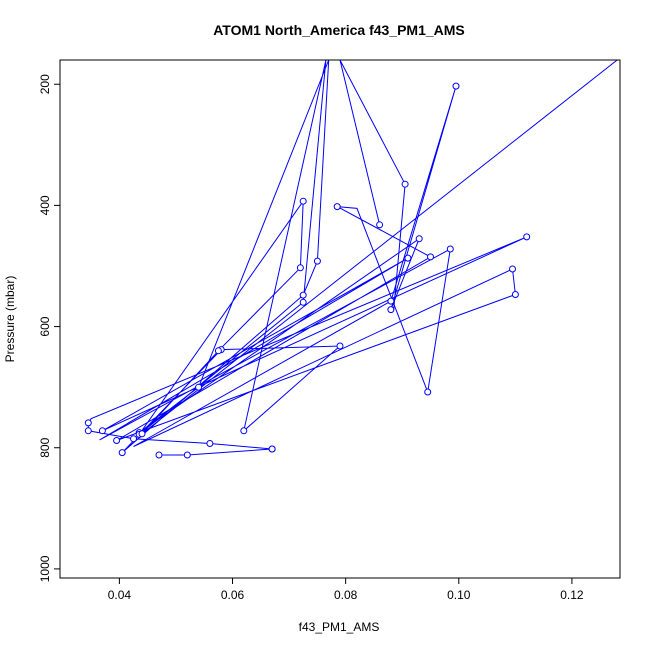 The height and width of the screenshot is (650, 650). Describe the element at coordinates (45, 447) in the screenshot. I see `y-tick-label: 800` at that location.